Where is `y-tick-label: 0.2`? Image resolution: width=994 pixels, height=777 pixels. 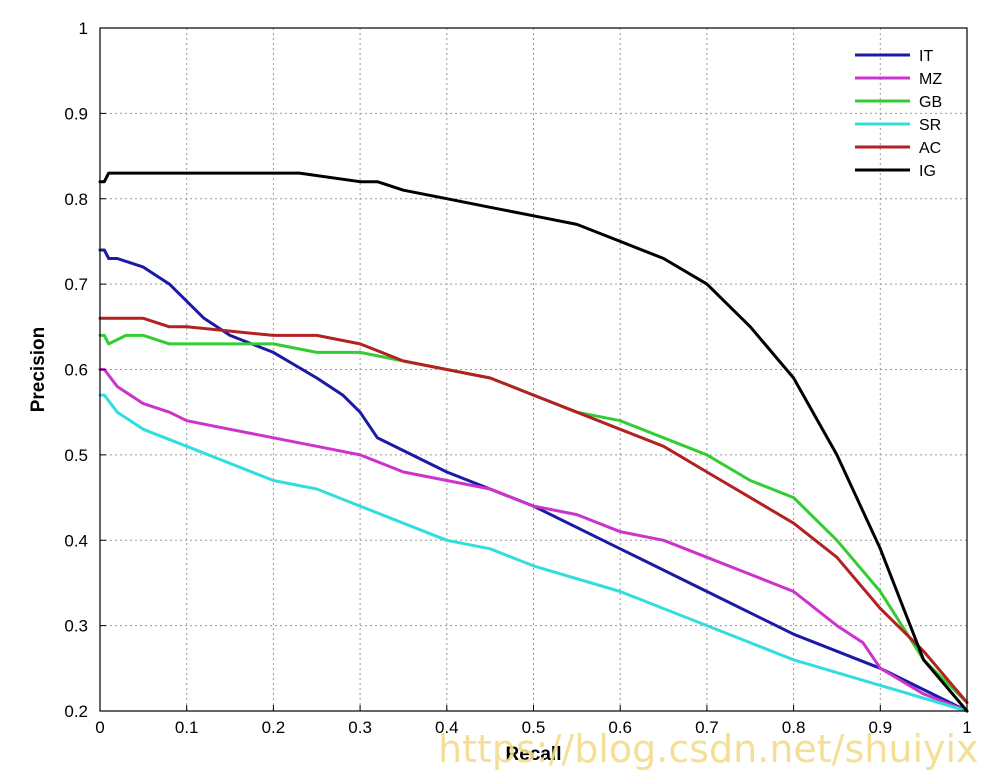
y-tick-label: 0.2 is located at coordinates (76, 711).